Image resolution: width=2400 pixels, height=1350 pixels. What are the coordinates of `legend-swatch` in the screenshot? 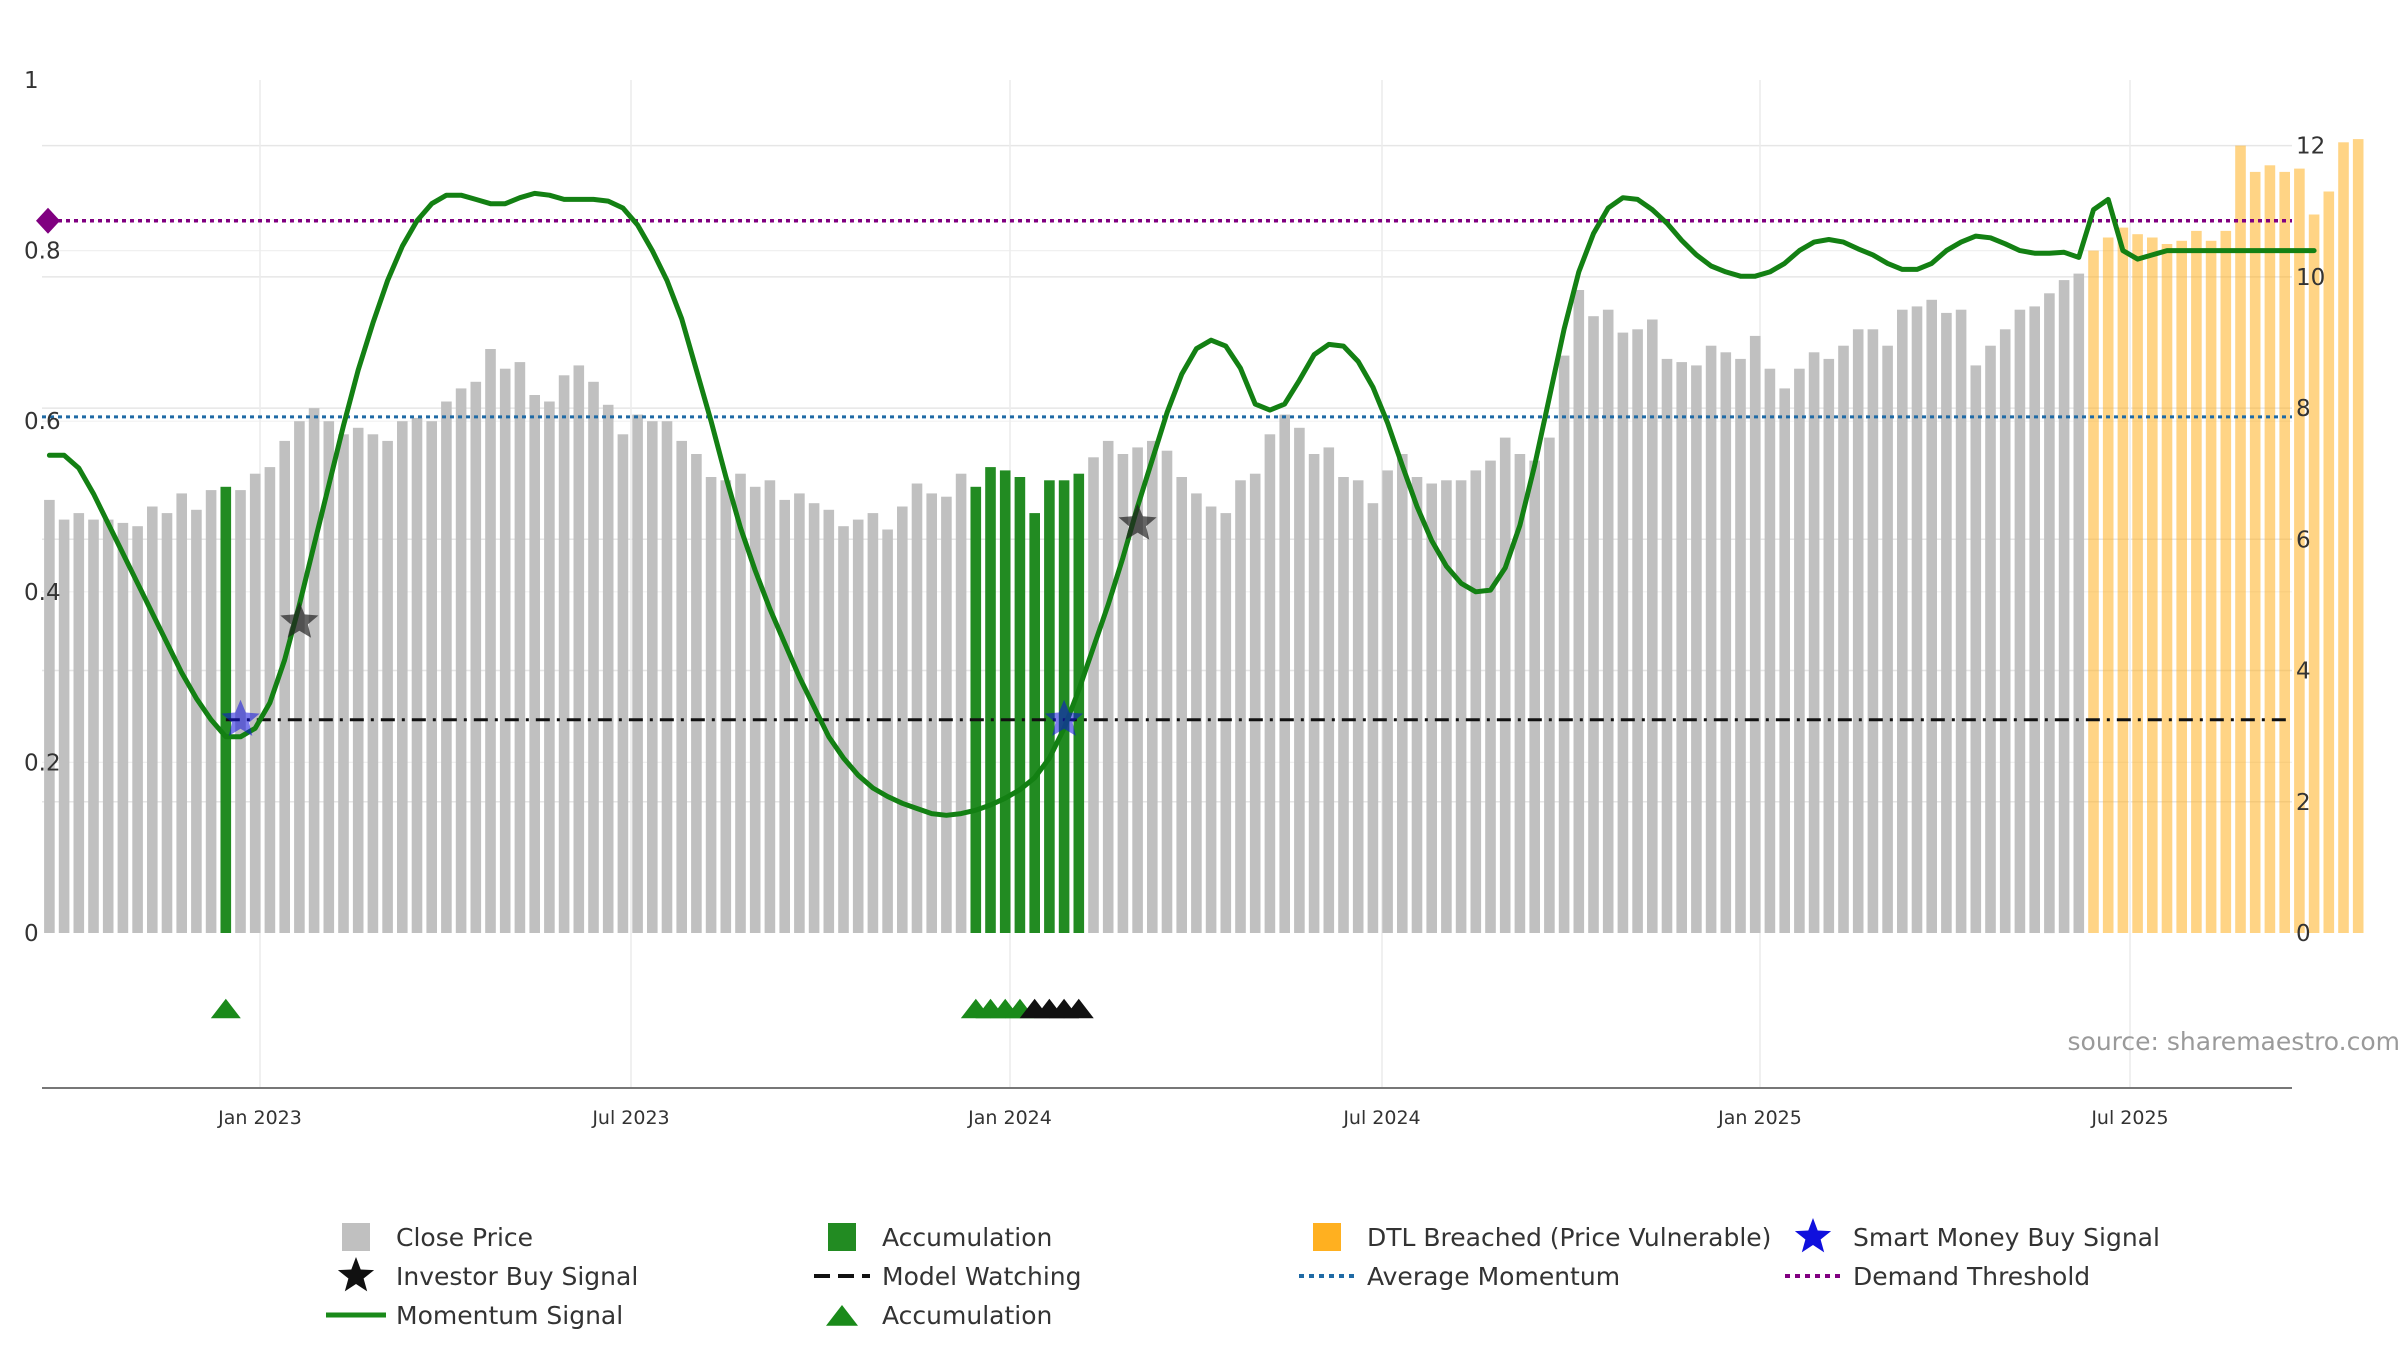 It's located at (842, 1237).